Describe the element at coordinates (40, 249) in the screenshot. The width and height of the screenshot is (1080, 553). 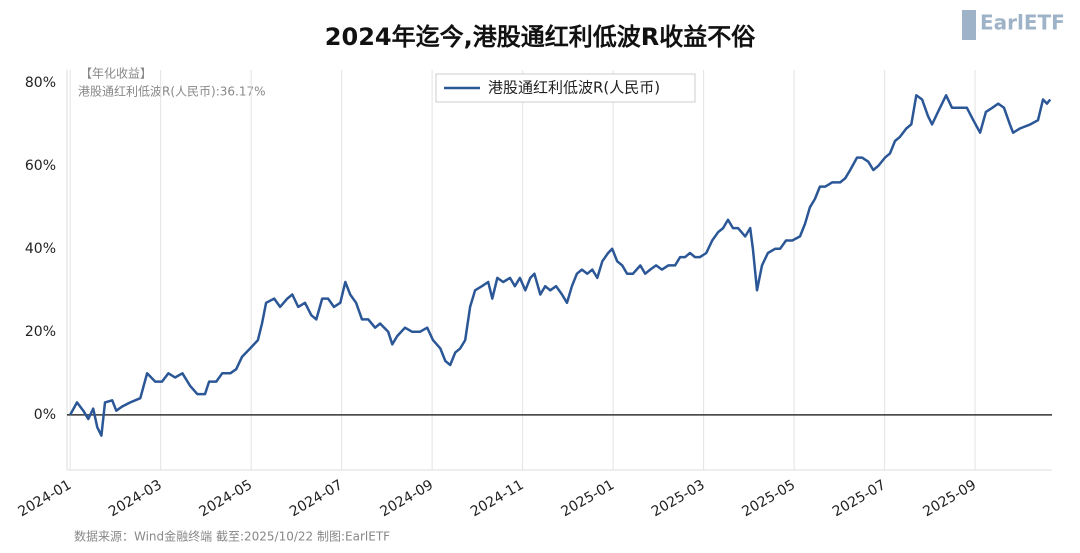
I see `y-tick-label: 40%` at that location.